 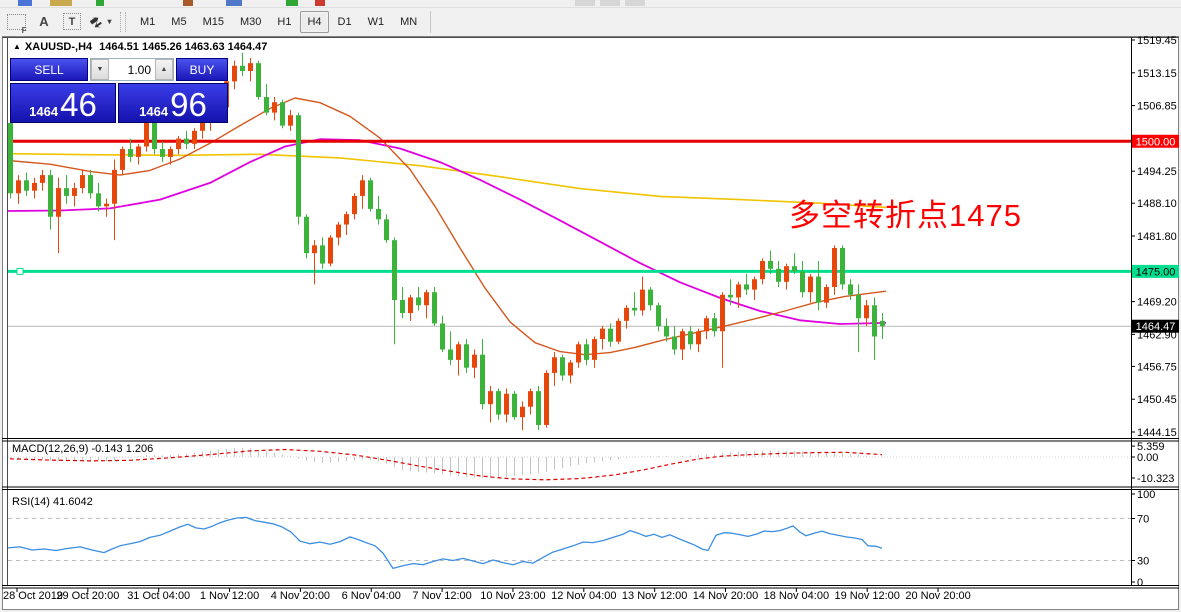 What do you see at coordinates (179, 21) in the screenshot?
I see `timeframe-button-m5: M5` at bounding box center [179, 21].